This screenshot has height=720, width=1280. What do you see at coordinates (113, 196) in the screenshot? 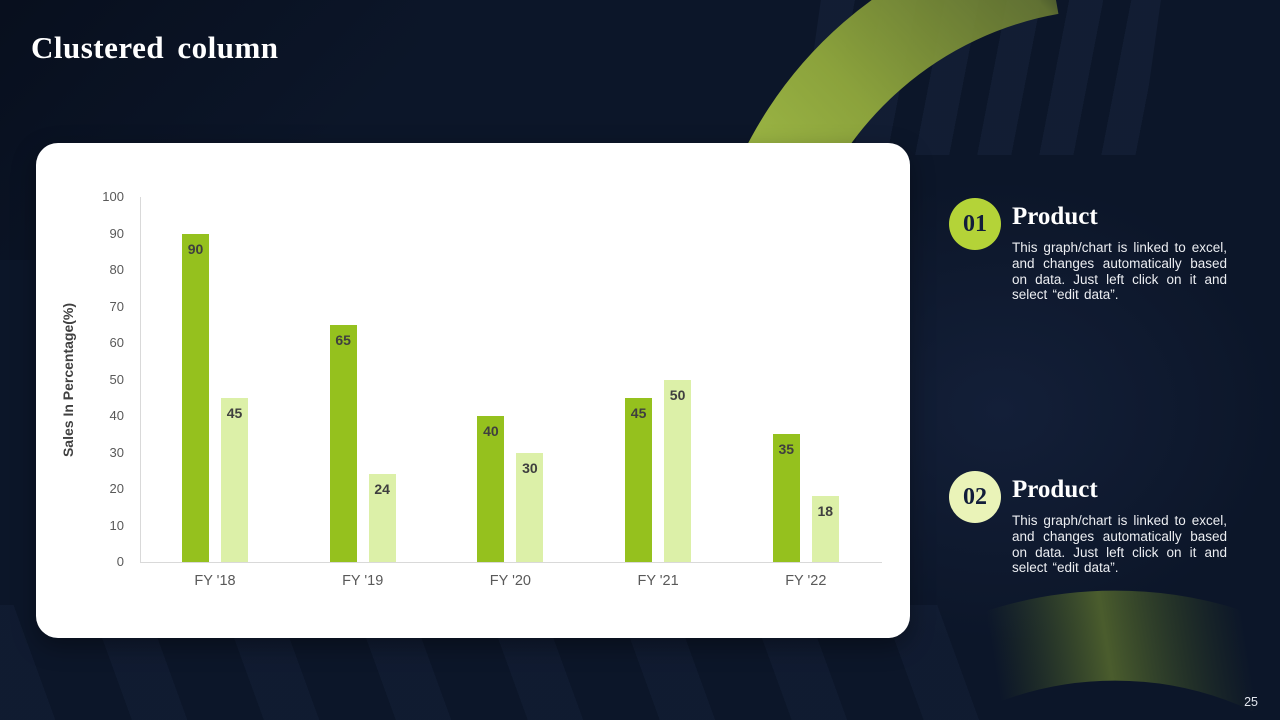
I see `y-axis-tick-label: 100` at bounding box center [113, 196].